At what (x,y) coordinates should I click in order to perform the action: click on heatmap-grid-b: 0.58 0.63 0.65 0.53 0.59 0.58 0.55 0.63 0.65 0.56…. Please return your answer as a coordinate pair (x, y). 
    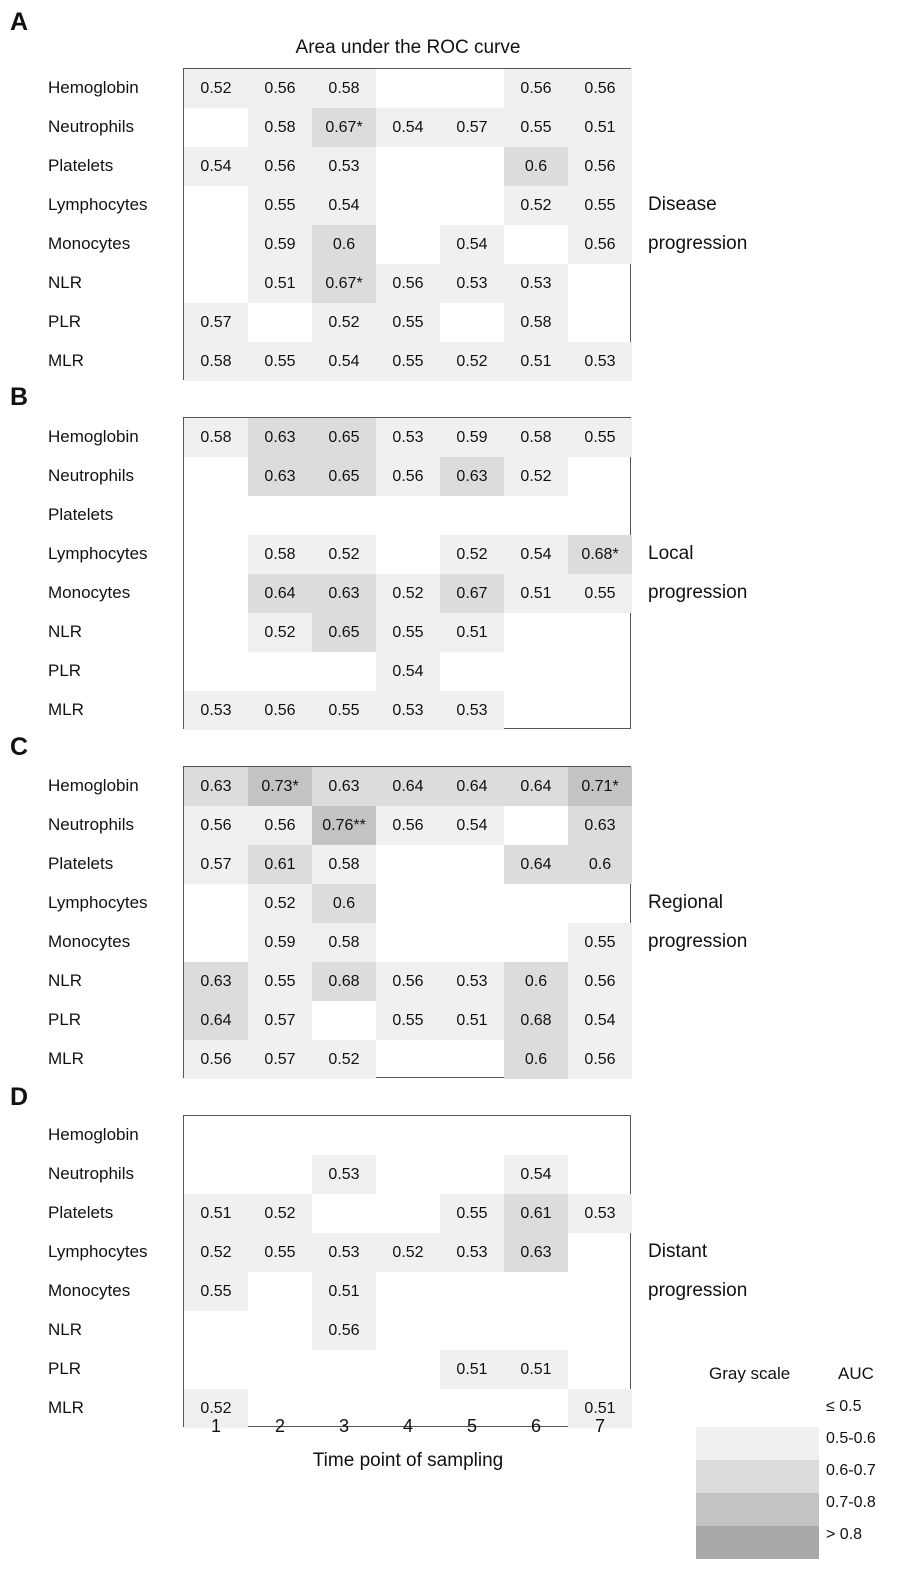
    Looking at the image, I should click on (407, 573).